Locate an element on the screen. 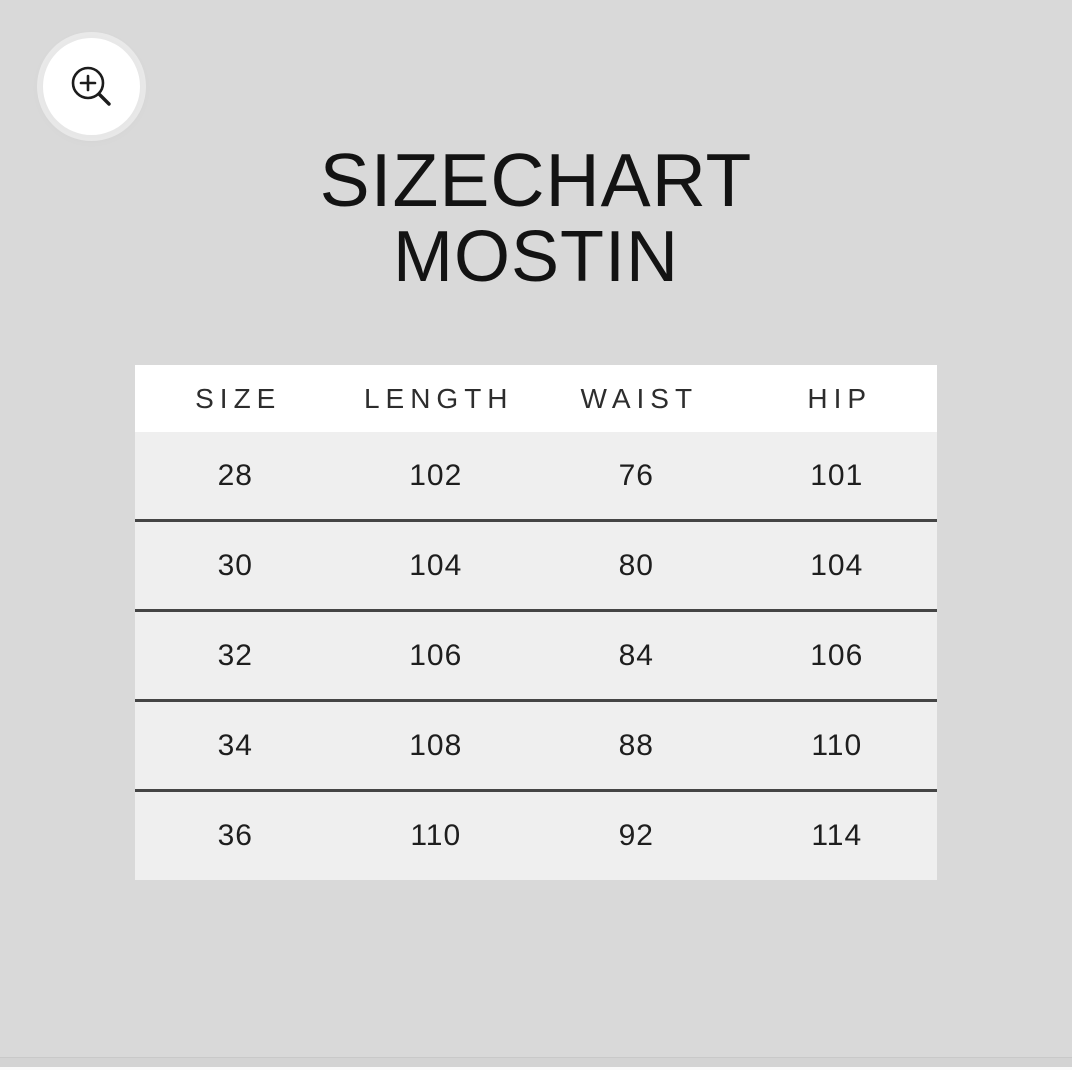 Image resolution: width=1072 pixels, height=1070 pixels. cell-hip: 110 is located at coordinates (837, 745).